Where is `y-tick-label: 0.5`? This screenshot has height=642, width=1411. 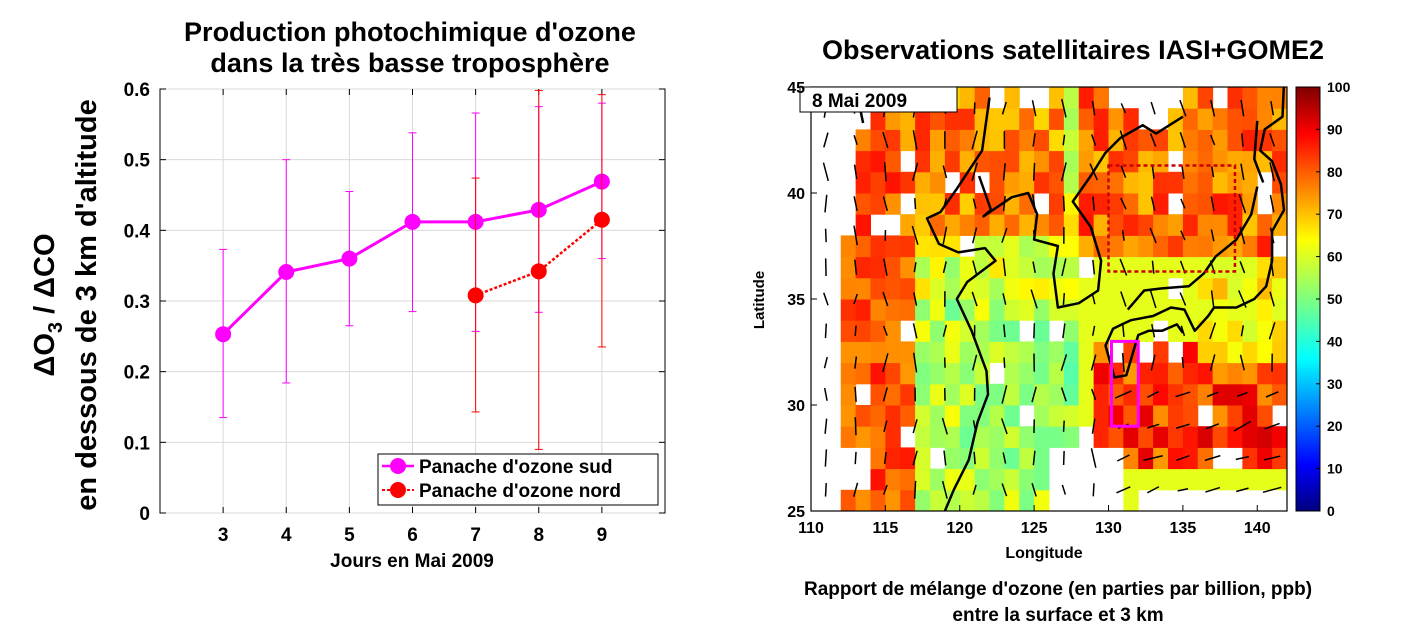
y-tick-label: 0.5 is located at coordinates (137, 161).